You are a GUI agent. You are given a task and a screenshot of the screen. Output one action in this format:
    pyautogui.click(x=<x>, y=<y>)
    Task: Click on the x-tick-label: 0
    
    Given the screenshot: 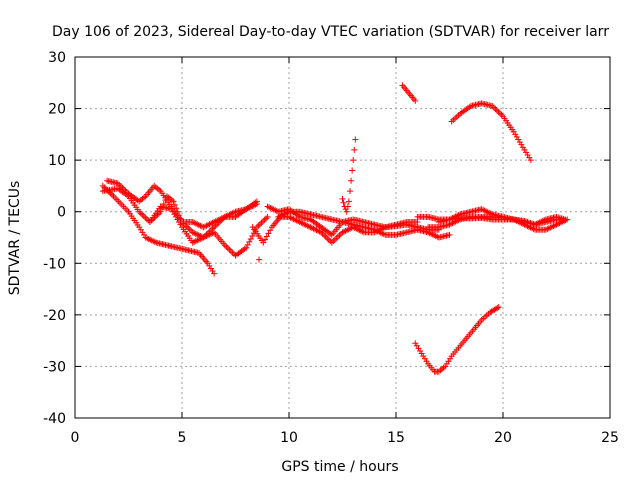 What is the action you would take?
    pyautogui.click(x=75, y=438)
    